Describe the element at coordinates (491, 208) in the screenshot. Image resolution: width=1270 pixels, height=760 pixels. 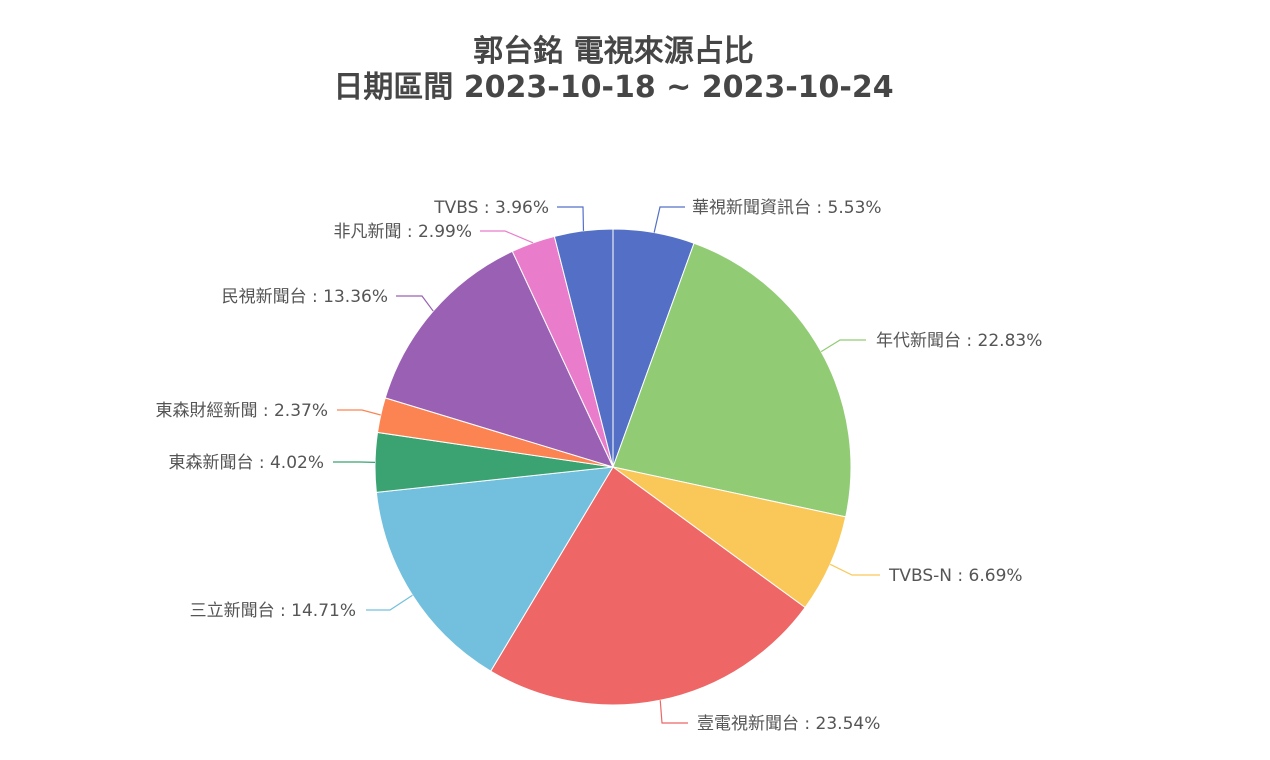
I see `slice-label: TVBS : 3.96%` at that location.